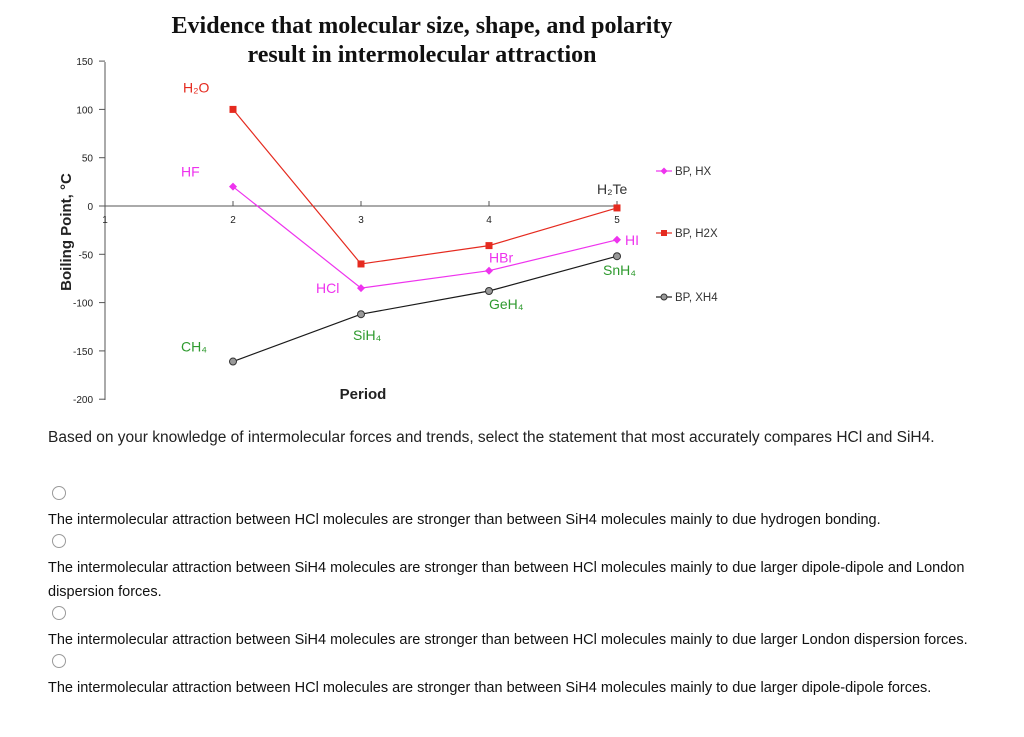 Image resolution: width=1024 pixels, height=737 pixels. Describe the element at coordinates (361, 314) in the screenshot. I see `data-point-s2-p1` at that location.